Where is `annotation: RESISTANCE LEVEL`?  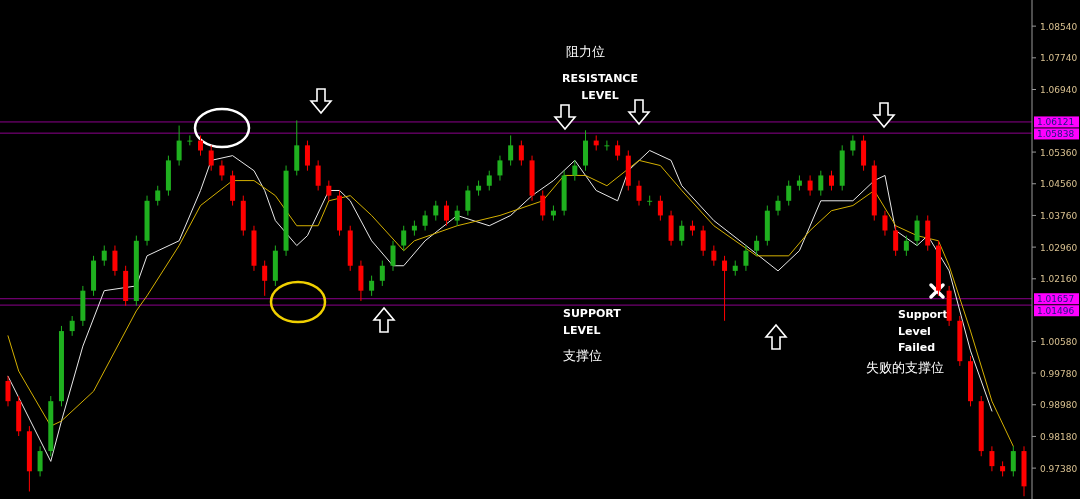
annotation: RESISTANCE LEVEL is located at coordinates (600, 87).